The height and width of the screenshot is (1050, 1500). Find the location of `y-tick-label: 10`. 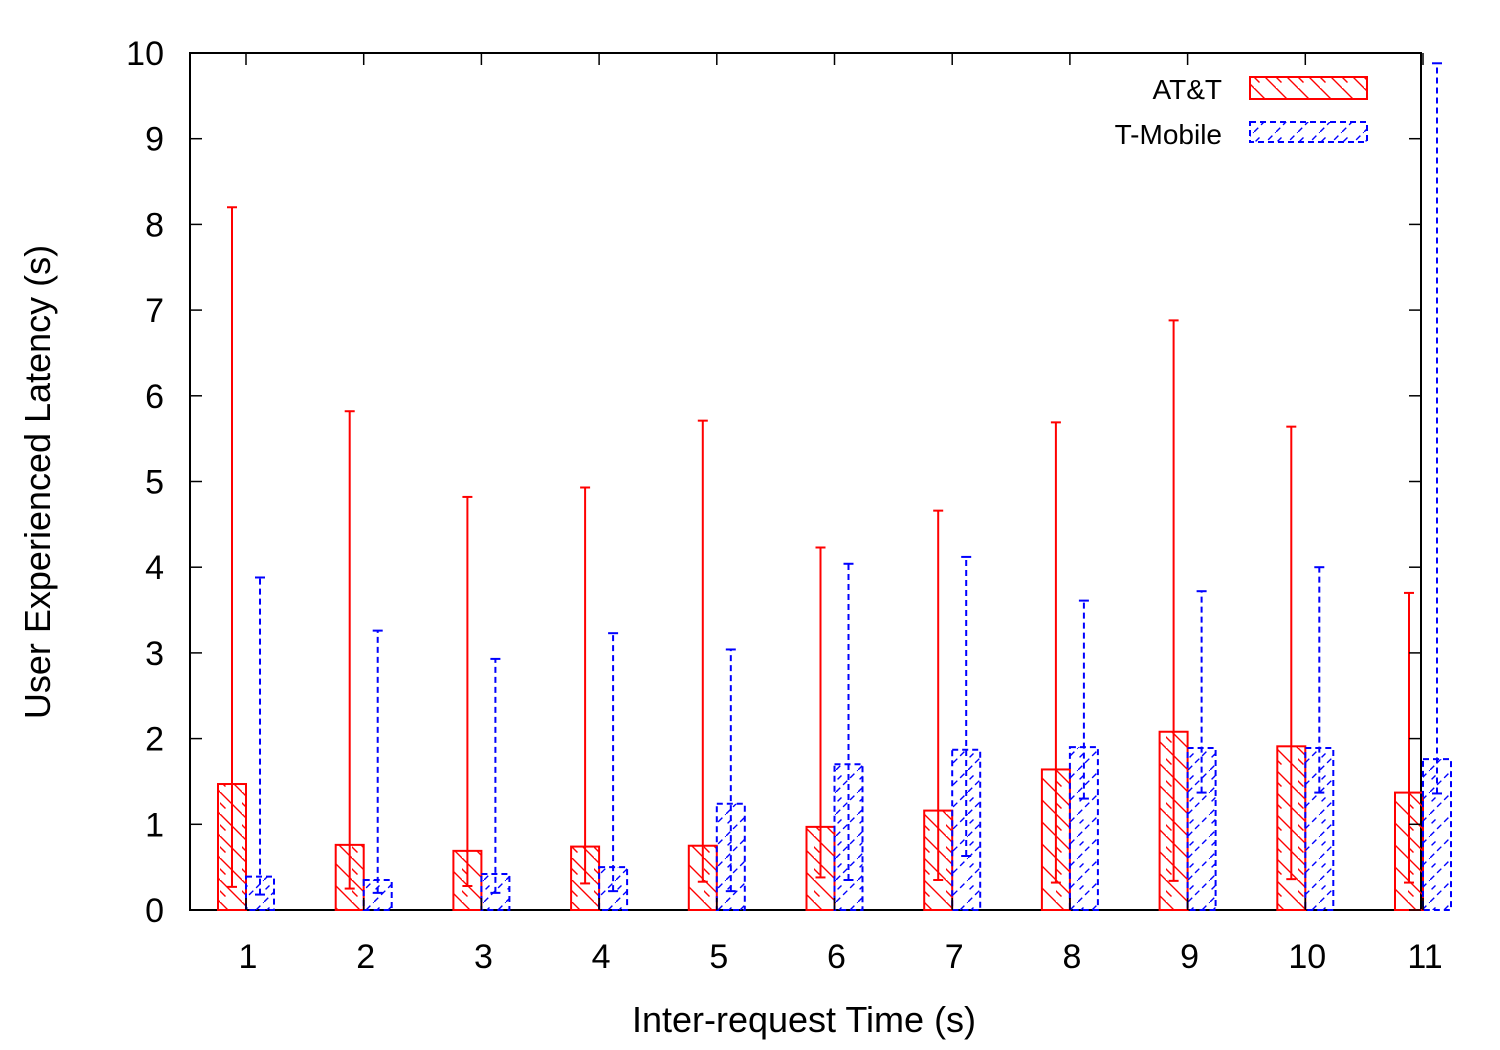

y-tick-label: 10 is located at coordinates (145, 54).